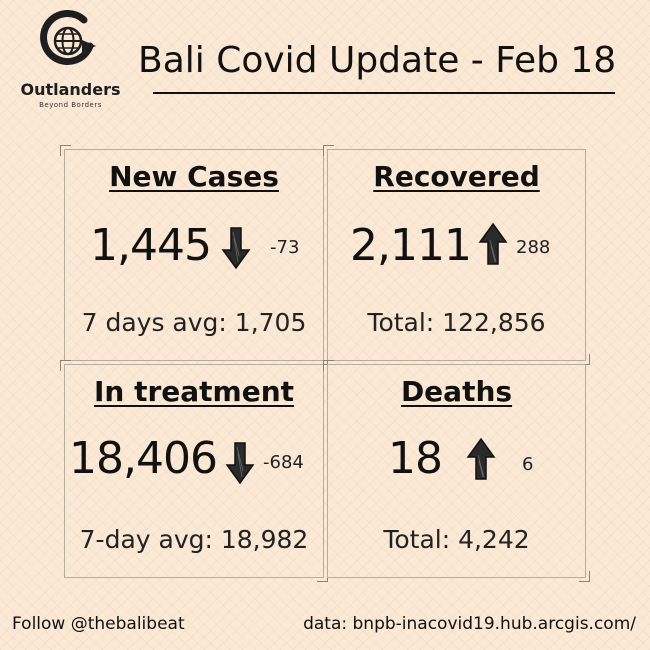 Image resolution: width=650 pixels, height=650 pixels. What do you see at coordinates (143, 458) in the screenshot?
I see `in-treatment-value: 18,406` at bounding box center [143, 458].